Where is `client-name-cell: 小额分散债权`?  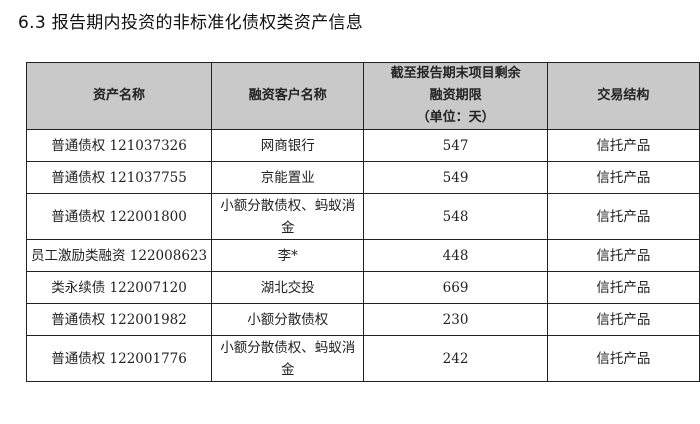
client-name-cell: 小额分散债权 is located at coordinates (288, 319).